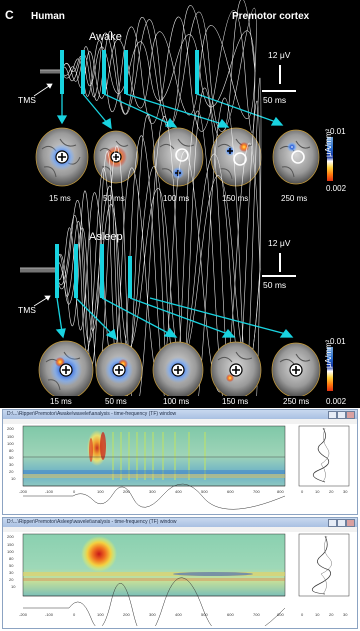 The width and height of the screenshot is (360, 631). What do you see at coordinates (338, 131) in the screenshot?
I see `awake-colorbar-max: 0.01` at bounding box center [338, 131].